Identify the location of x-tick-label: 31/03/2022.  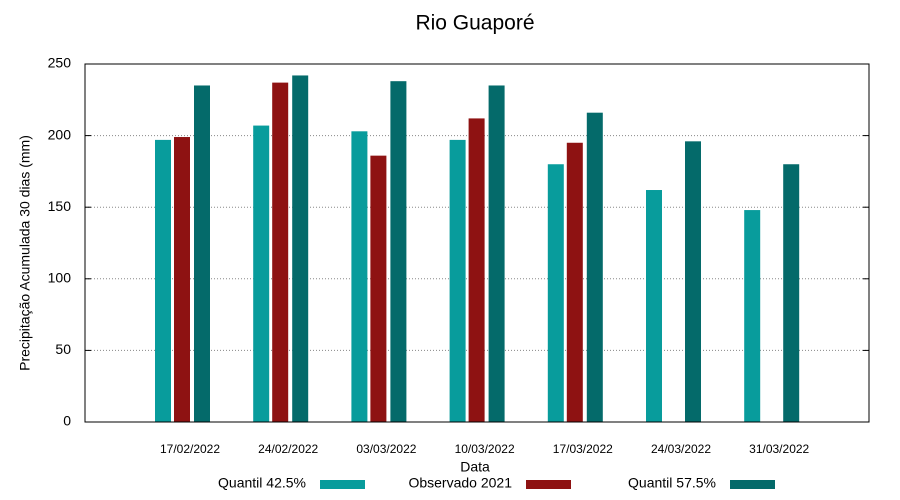
(779, 449).